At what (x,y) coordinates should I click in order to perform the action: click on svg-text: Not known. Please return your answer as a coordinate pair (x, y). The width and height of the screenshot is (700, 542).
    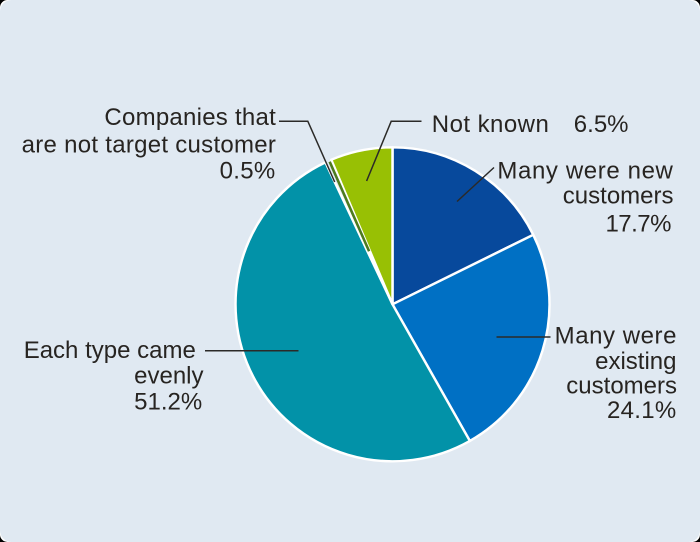
    Looking at the image, I should click on (490, 124).